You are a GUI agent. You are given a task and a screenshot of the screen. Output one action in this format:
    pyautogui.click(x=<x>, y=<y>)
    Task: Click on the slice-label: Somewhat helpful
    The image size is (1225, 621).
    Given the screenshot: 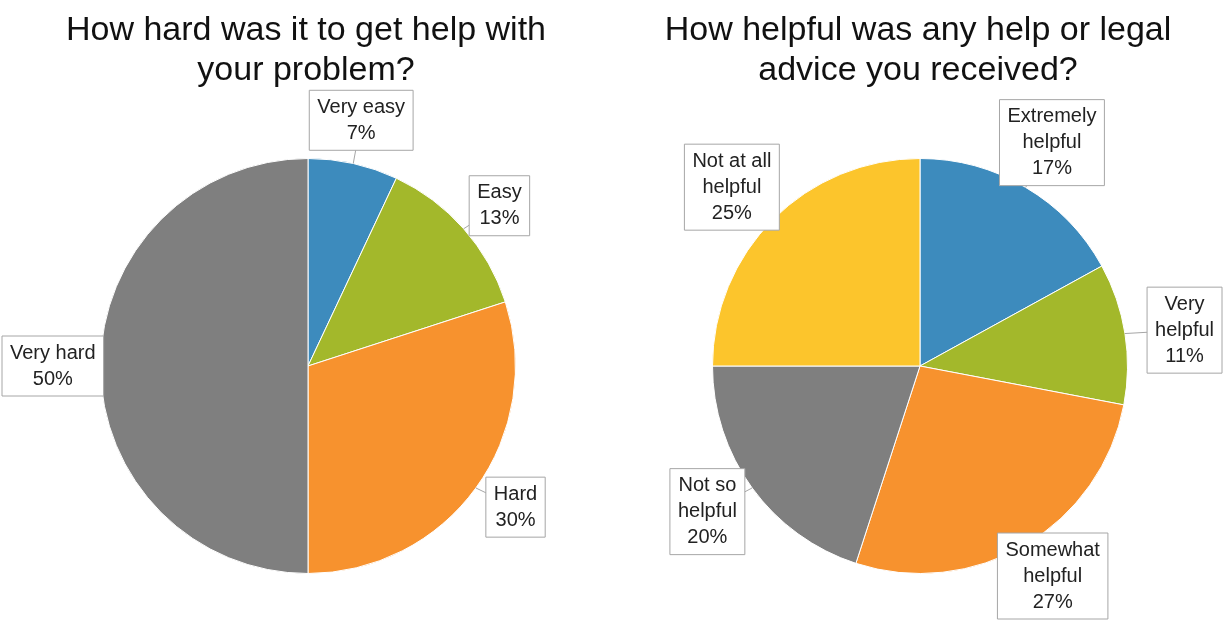 What is the action you would take?
    pyautogui.click(x=1053, y=561)
    